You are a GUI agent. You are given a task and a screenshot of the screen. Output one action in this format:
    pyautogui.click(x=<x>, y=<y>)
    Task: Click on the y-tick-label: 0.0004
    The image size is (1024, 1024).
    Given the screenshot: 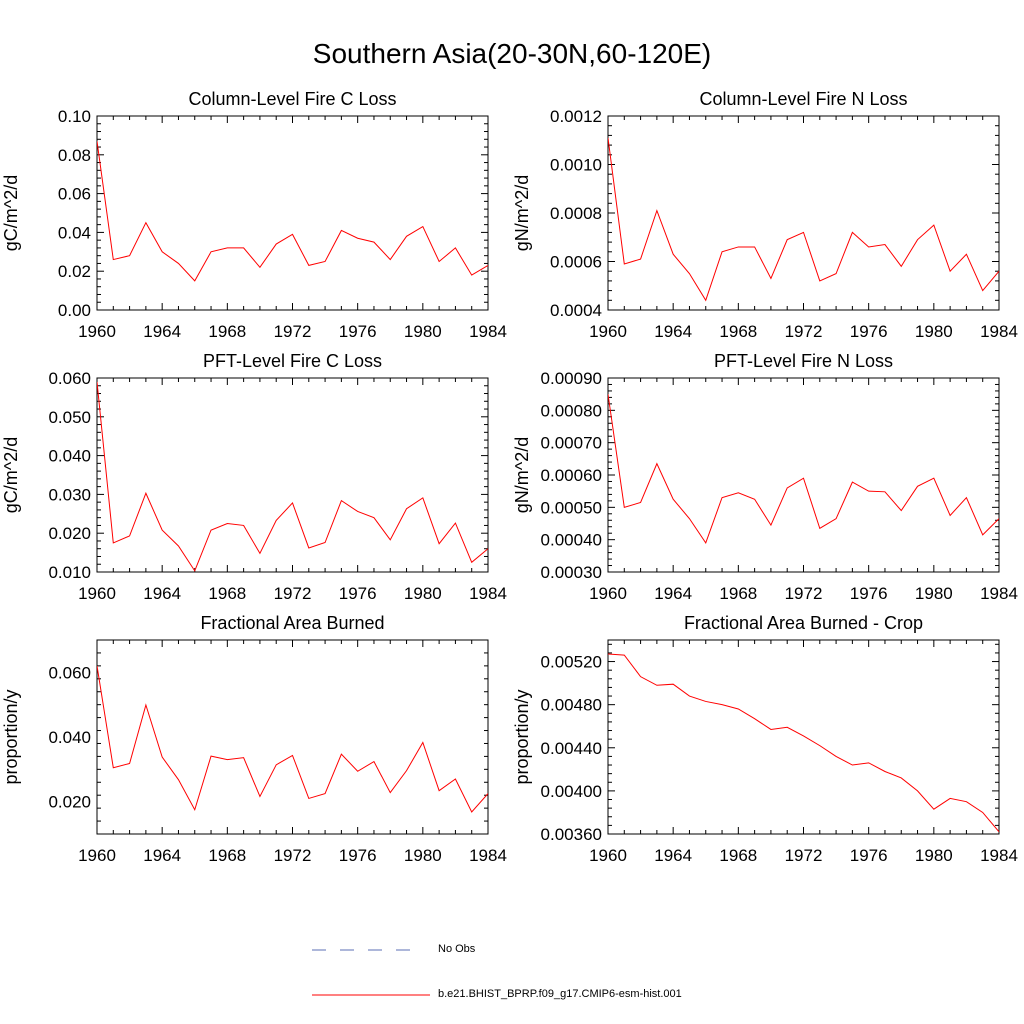 What is the action you would take?
    pyautogui.click(x=576, y=310)
    